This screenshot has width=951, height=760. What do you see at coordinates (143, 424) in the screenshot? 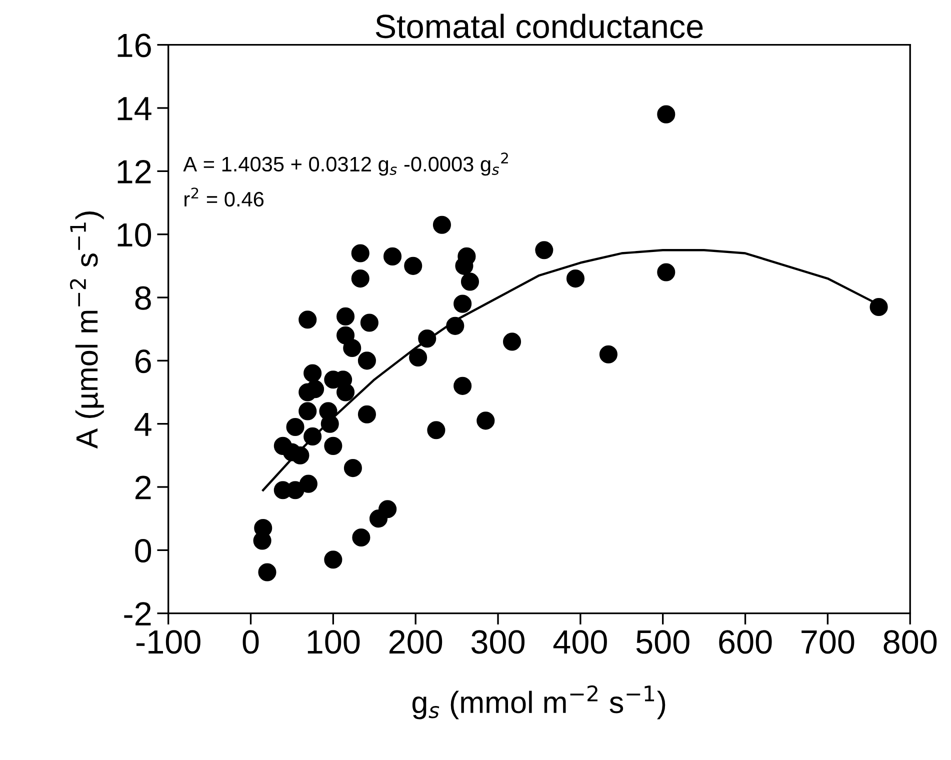
I see `y-tick-label: 4` at bounding box center [143, 424].